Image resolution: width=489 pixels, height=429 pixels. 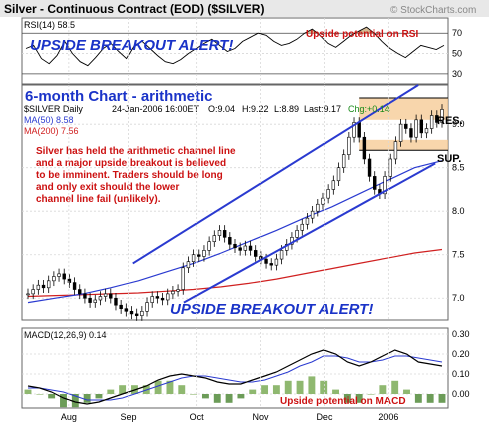 What do you see at coordinates (65, 335) in the screenshot?
I see `macd-title: MACD(12,26,9) 0.14` at bounding box center [65, 335].